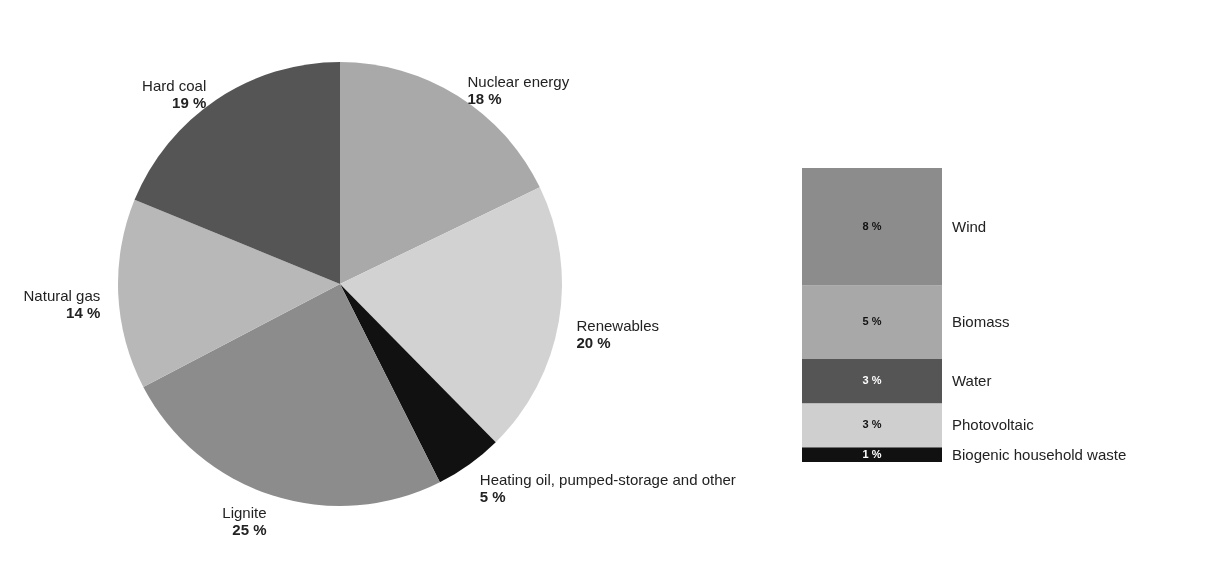 This screenshot has width=1227, height=568. Describe the element at coordinates (969, 226) in the screenshot. I see `series-label: Wind` at that location.